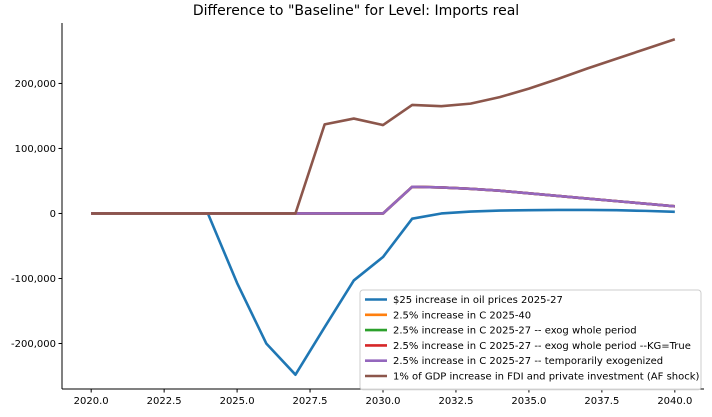  Describe the element at coordinates (674, 401) in the screenshot. I see `x-tick-label: 2040.0` at that location.